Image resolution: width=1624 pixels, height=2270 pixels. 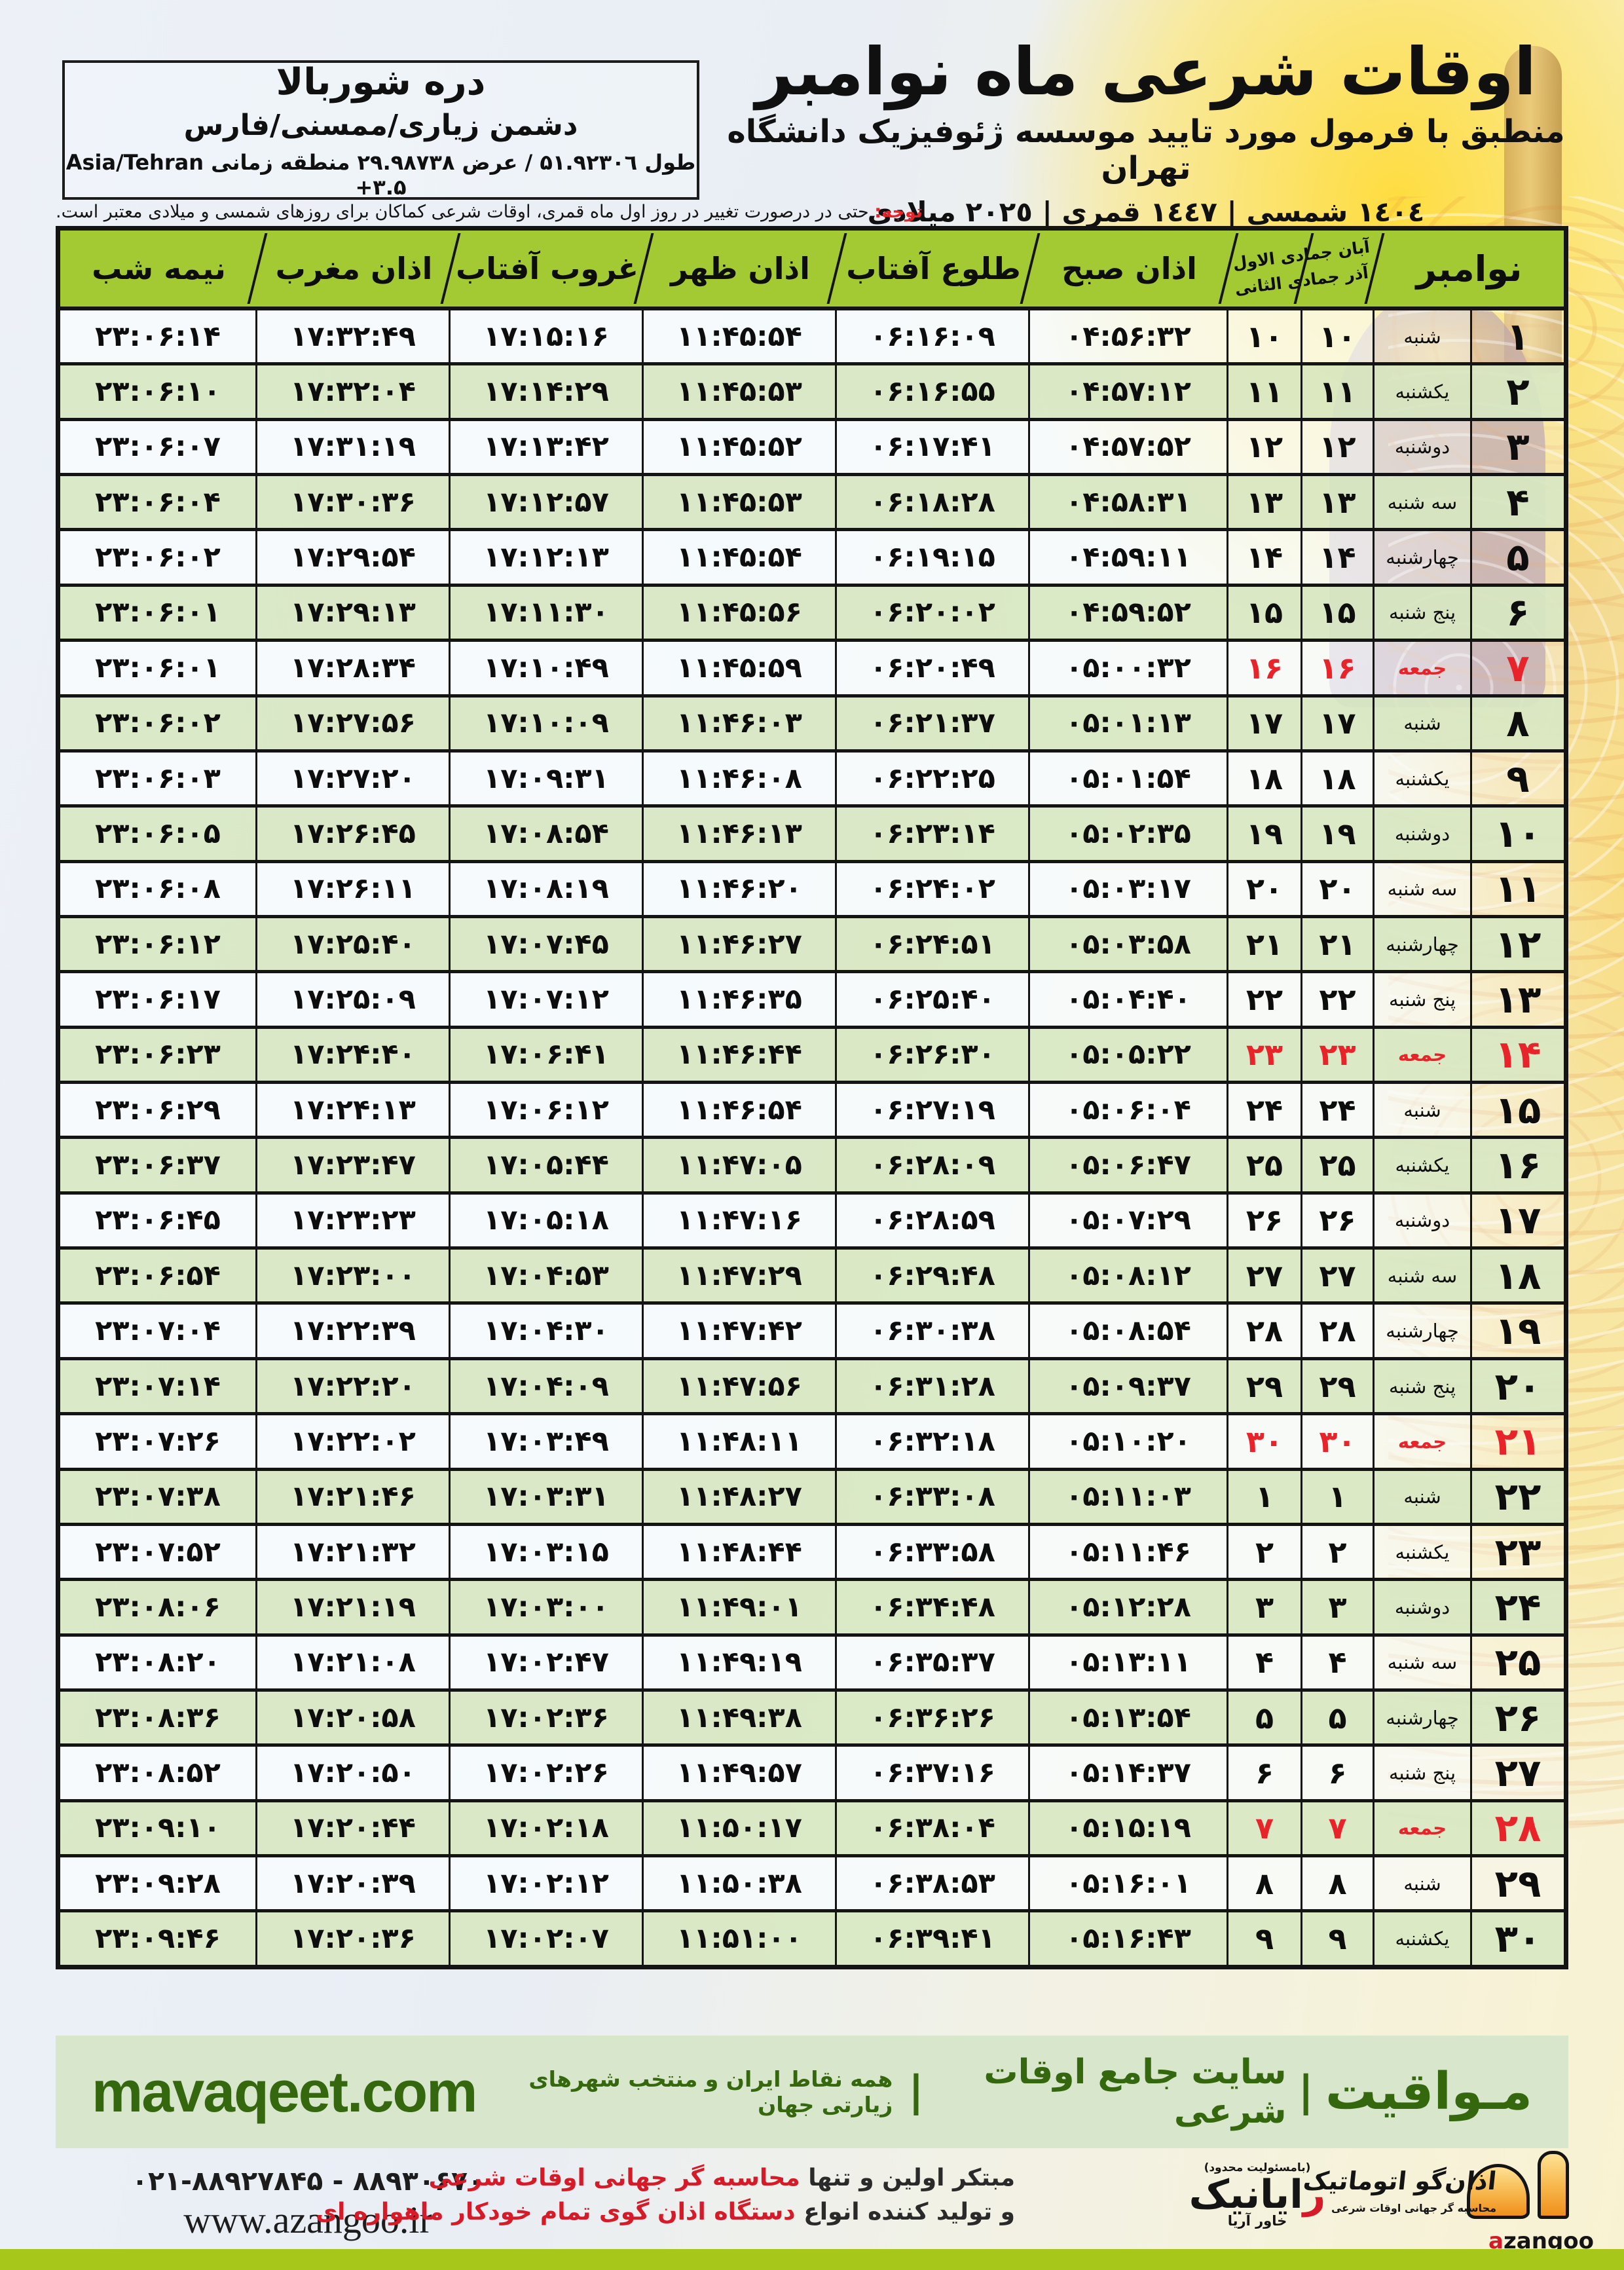 What do you see at coordinates (354, 1938) in the screenshot?
I see `cell-azan-maghreb: ۱۷:۲۰:۳۶` at bounding box center [354, 1938].